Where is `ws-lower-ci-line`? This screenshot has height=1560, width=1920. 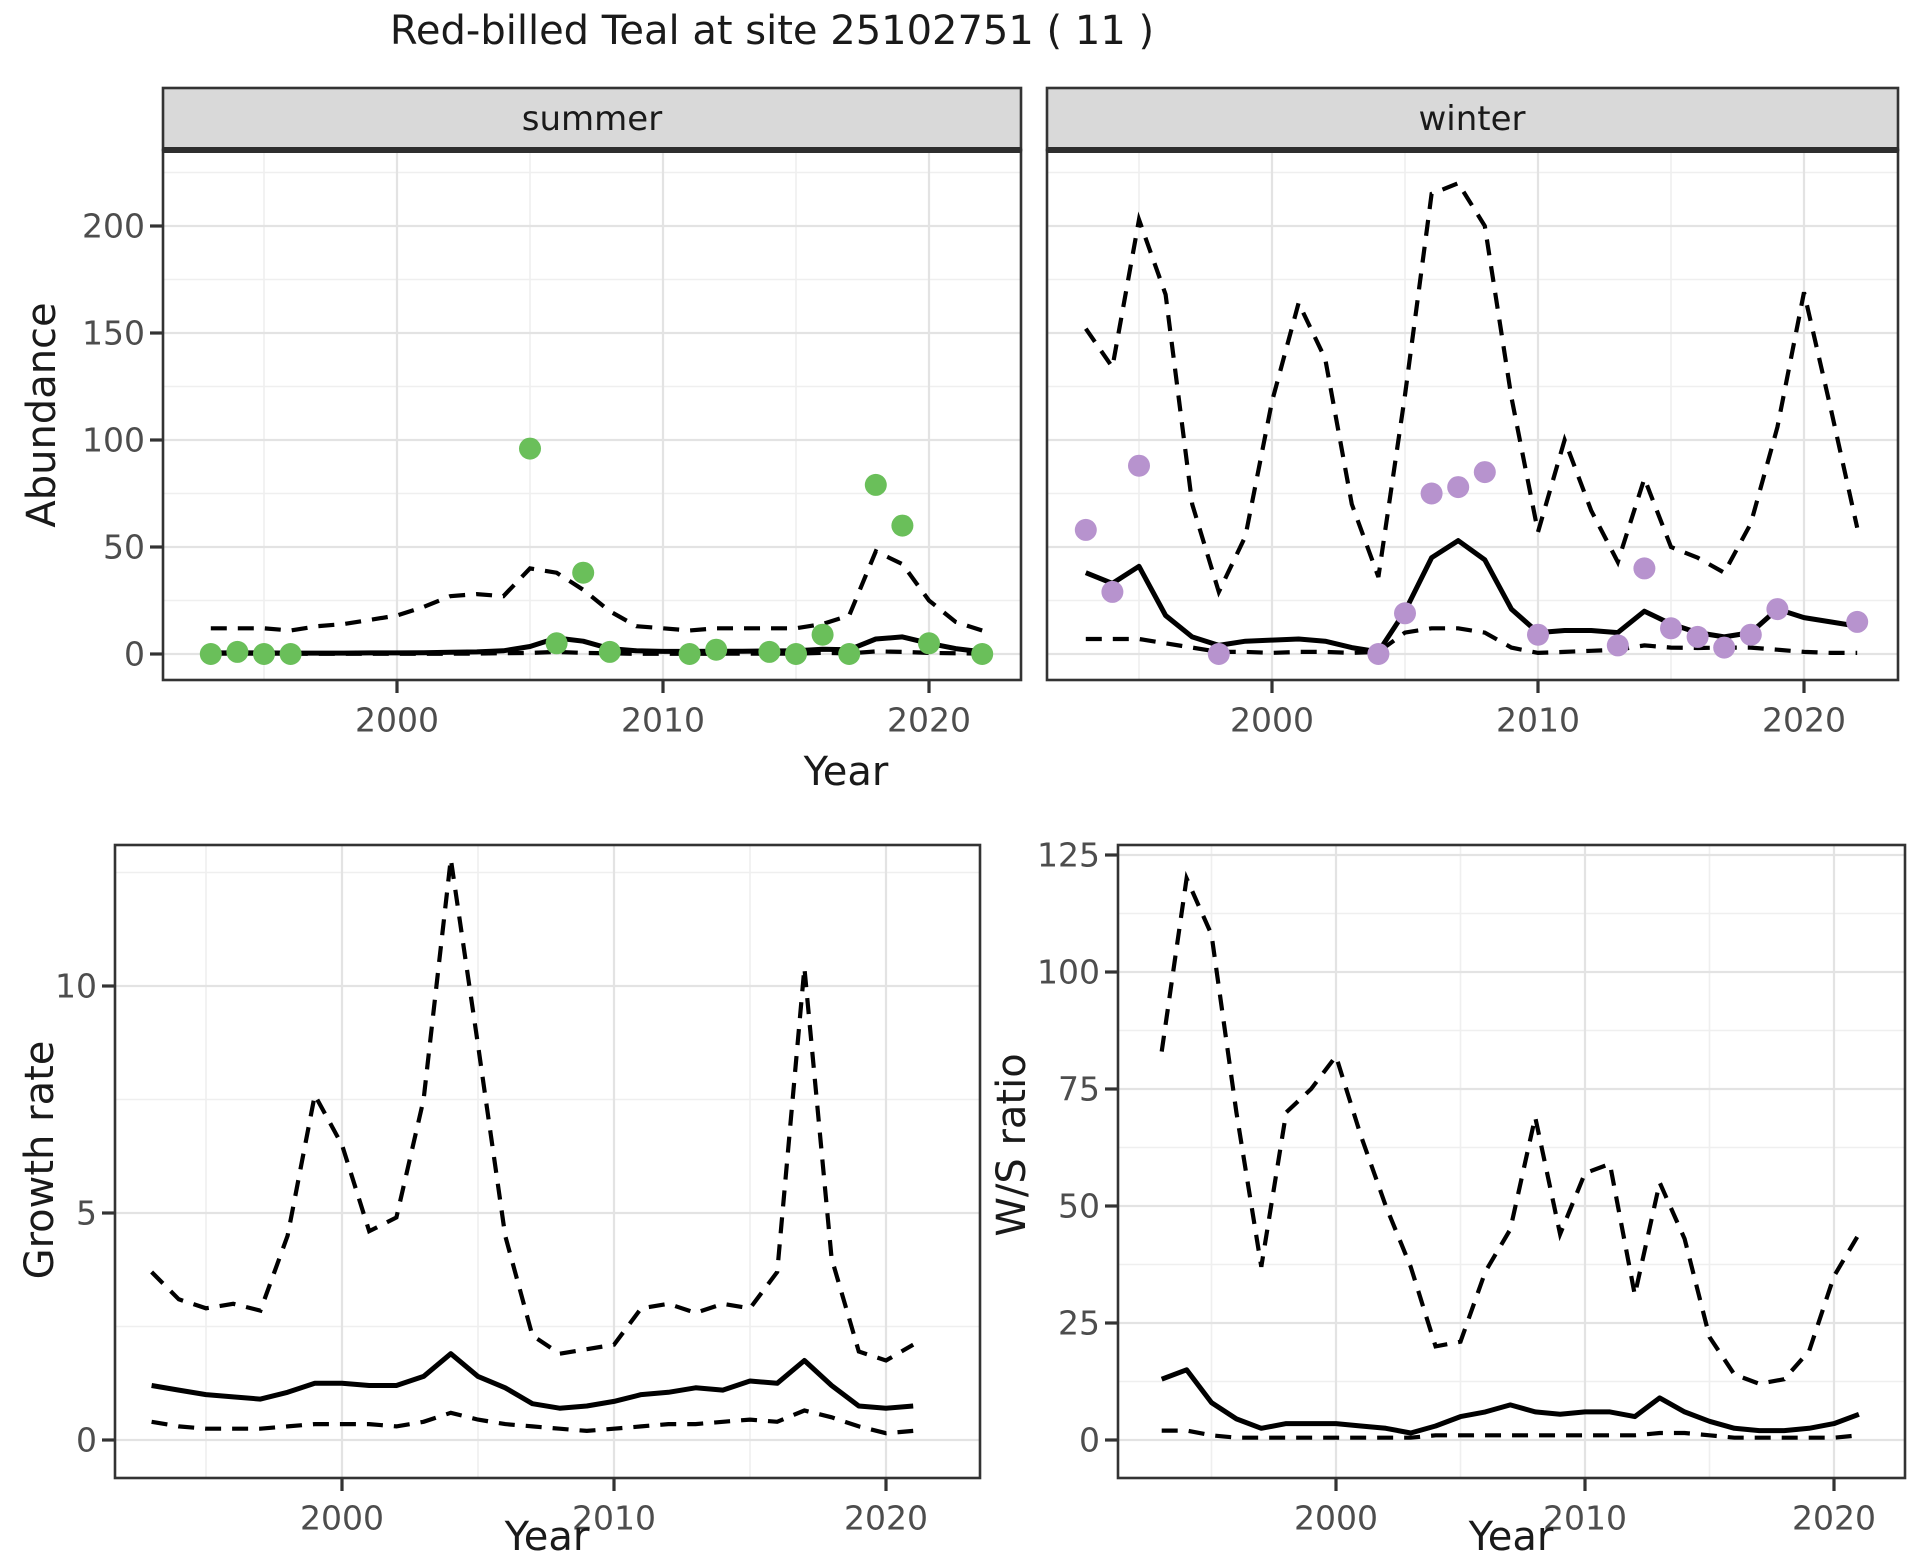
ws-lower-ci-line is located at coordinates (1510, 1434).